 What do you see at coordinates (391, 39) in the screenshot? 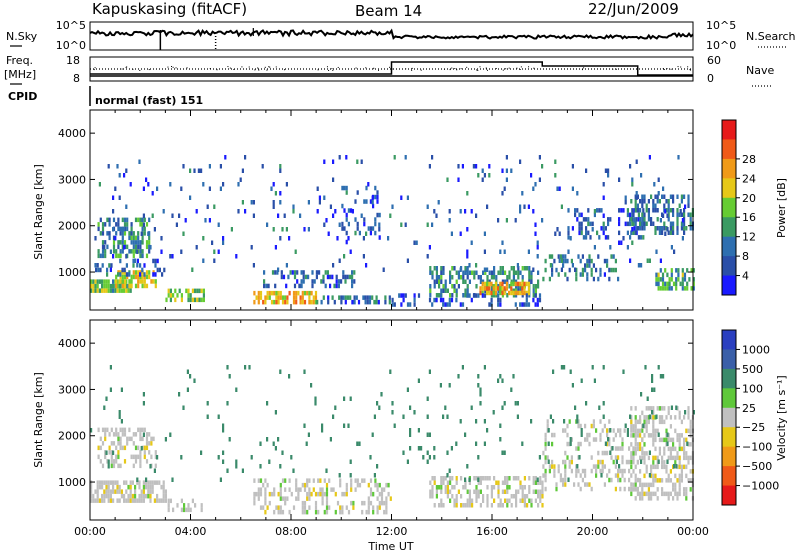
I see `noise-trace` at bounding box center [391, 39].